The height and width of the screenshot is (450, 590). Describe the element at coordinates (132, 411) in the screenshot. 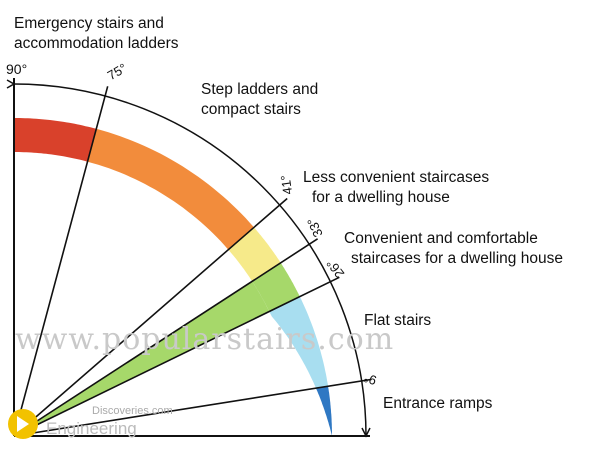

I see `logo-line1: Discoveries.com` at that location.